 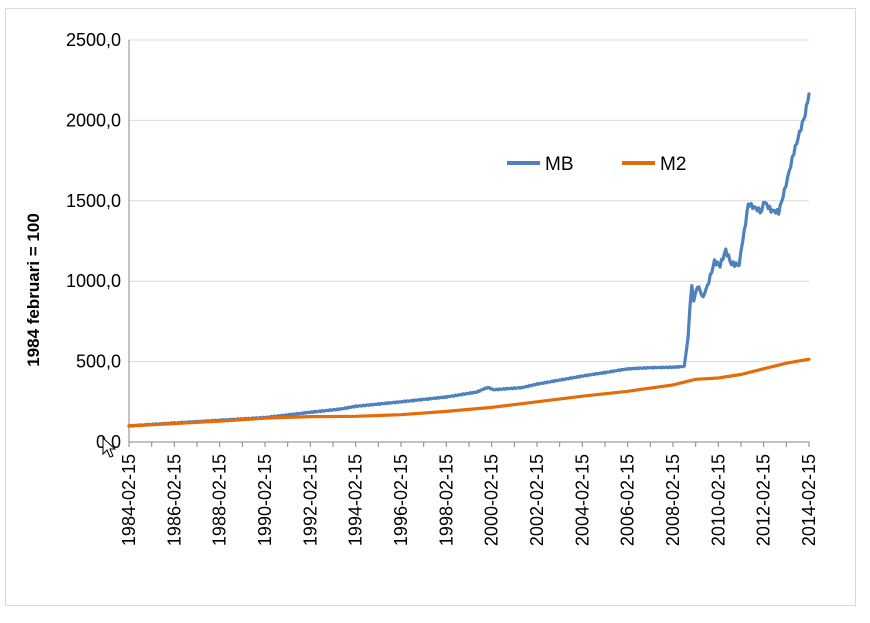 I want to click on x-tick-label: 2012-02-15, so click(x=764, y=500).